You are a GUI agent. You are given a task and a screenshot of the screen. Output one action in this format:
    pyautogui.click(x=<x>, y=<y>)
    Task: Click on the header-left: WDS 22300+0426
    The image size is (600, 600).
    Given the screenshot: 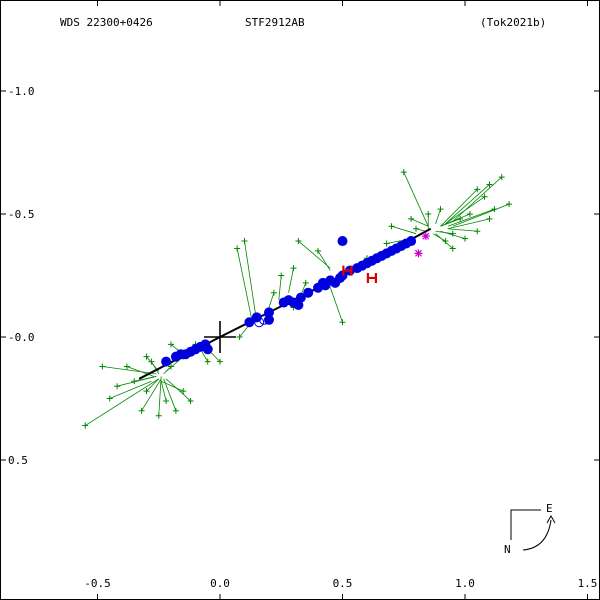 What is the action you would take?
    pyautogui.click(x=106, y=22)
    